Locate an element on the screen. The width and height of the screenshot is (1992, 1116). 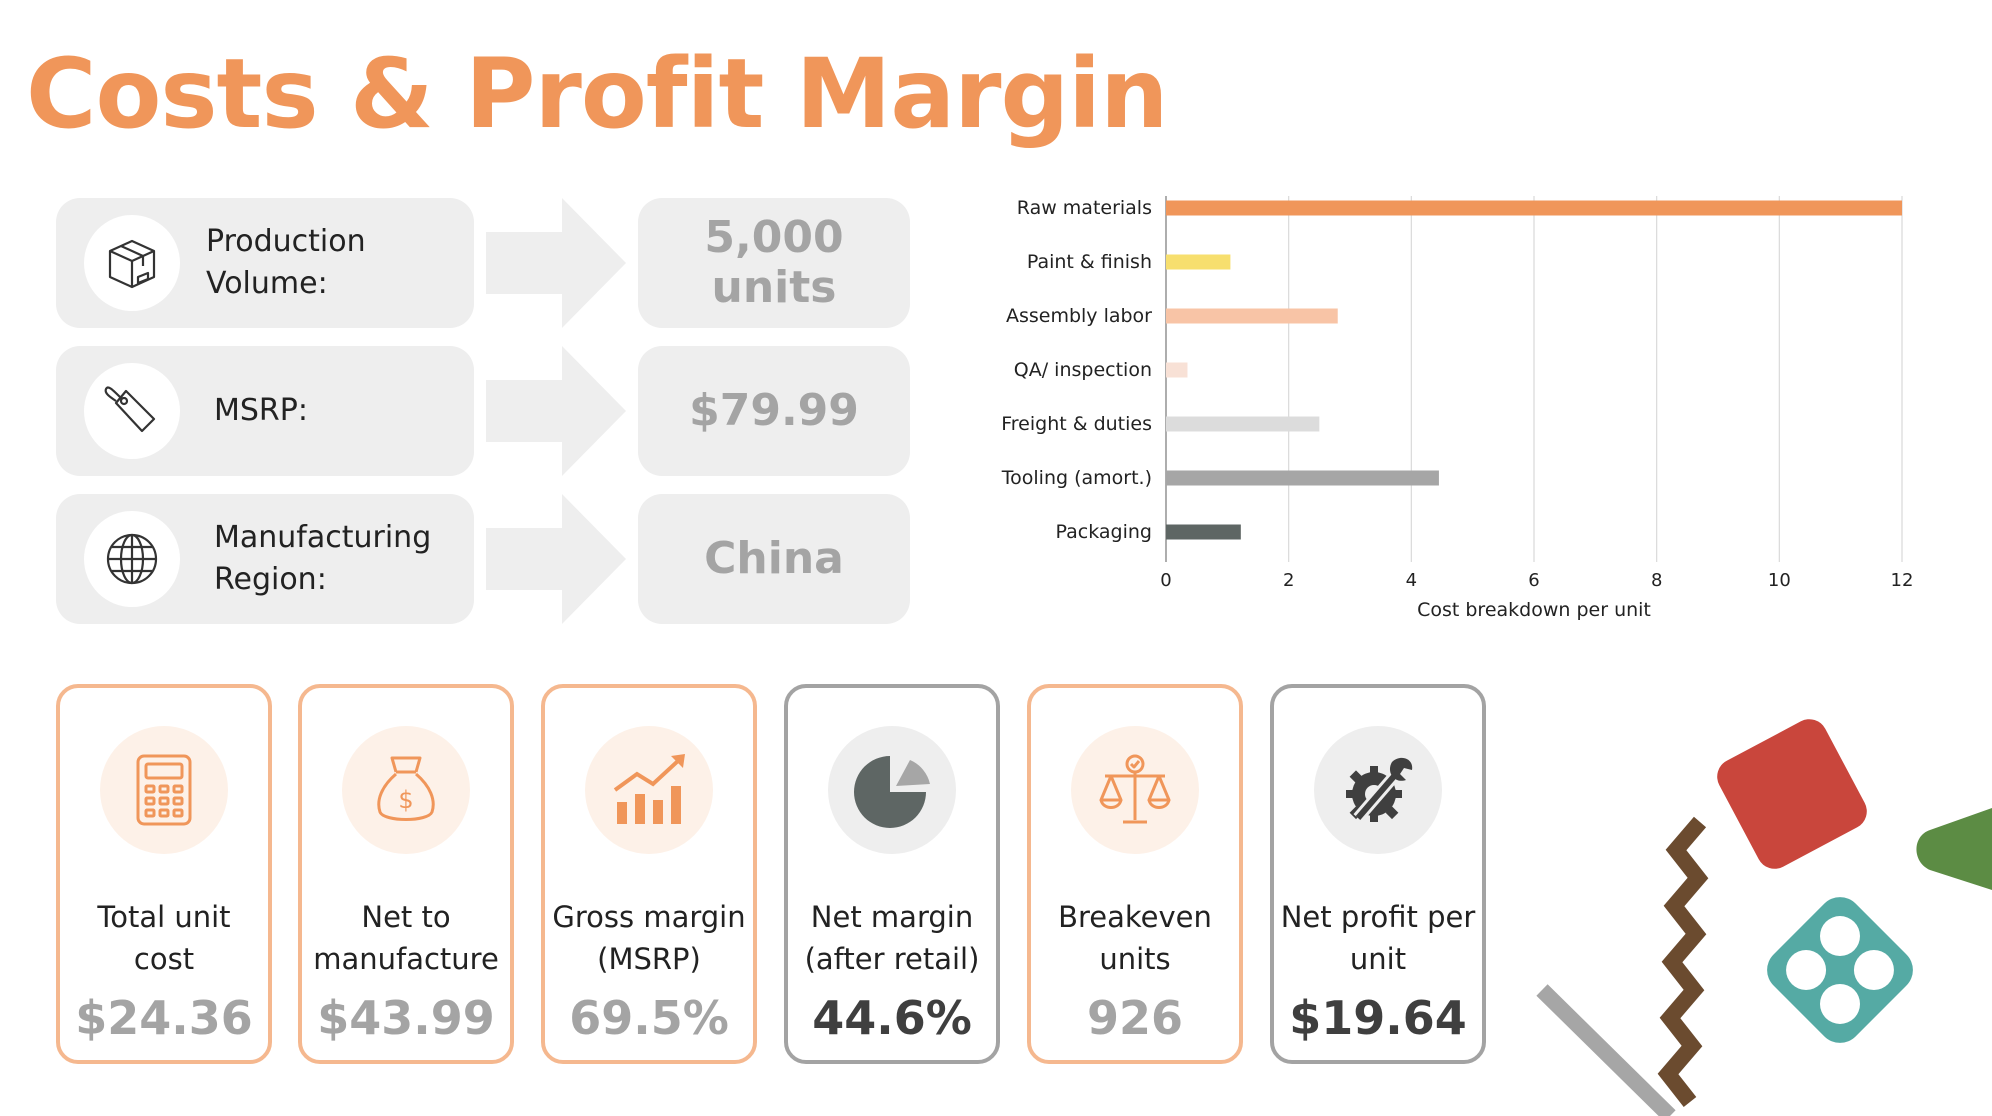
x-tick-label: 0 is located at coordinates (1165, 580).